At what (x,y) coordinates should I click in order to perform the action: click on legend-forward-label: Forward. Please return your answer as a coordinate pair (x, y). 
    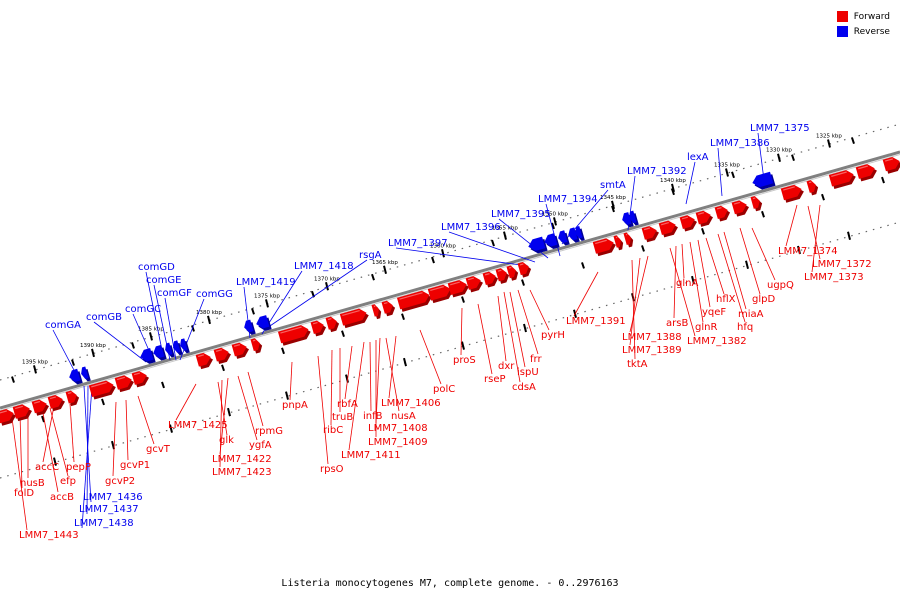
    Looking at the image, I should click on (871, 16).